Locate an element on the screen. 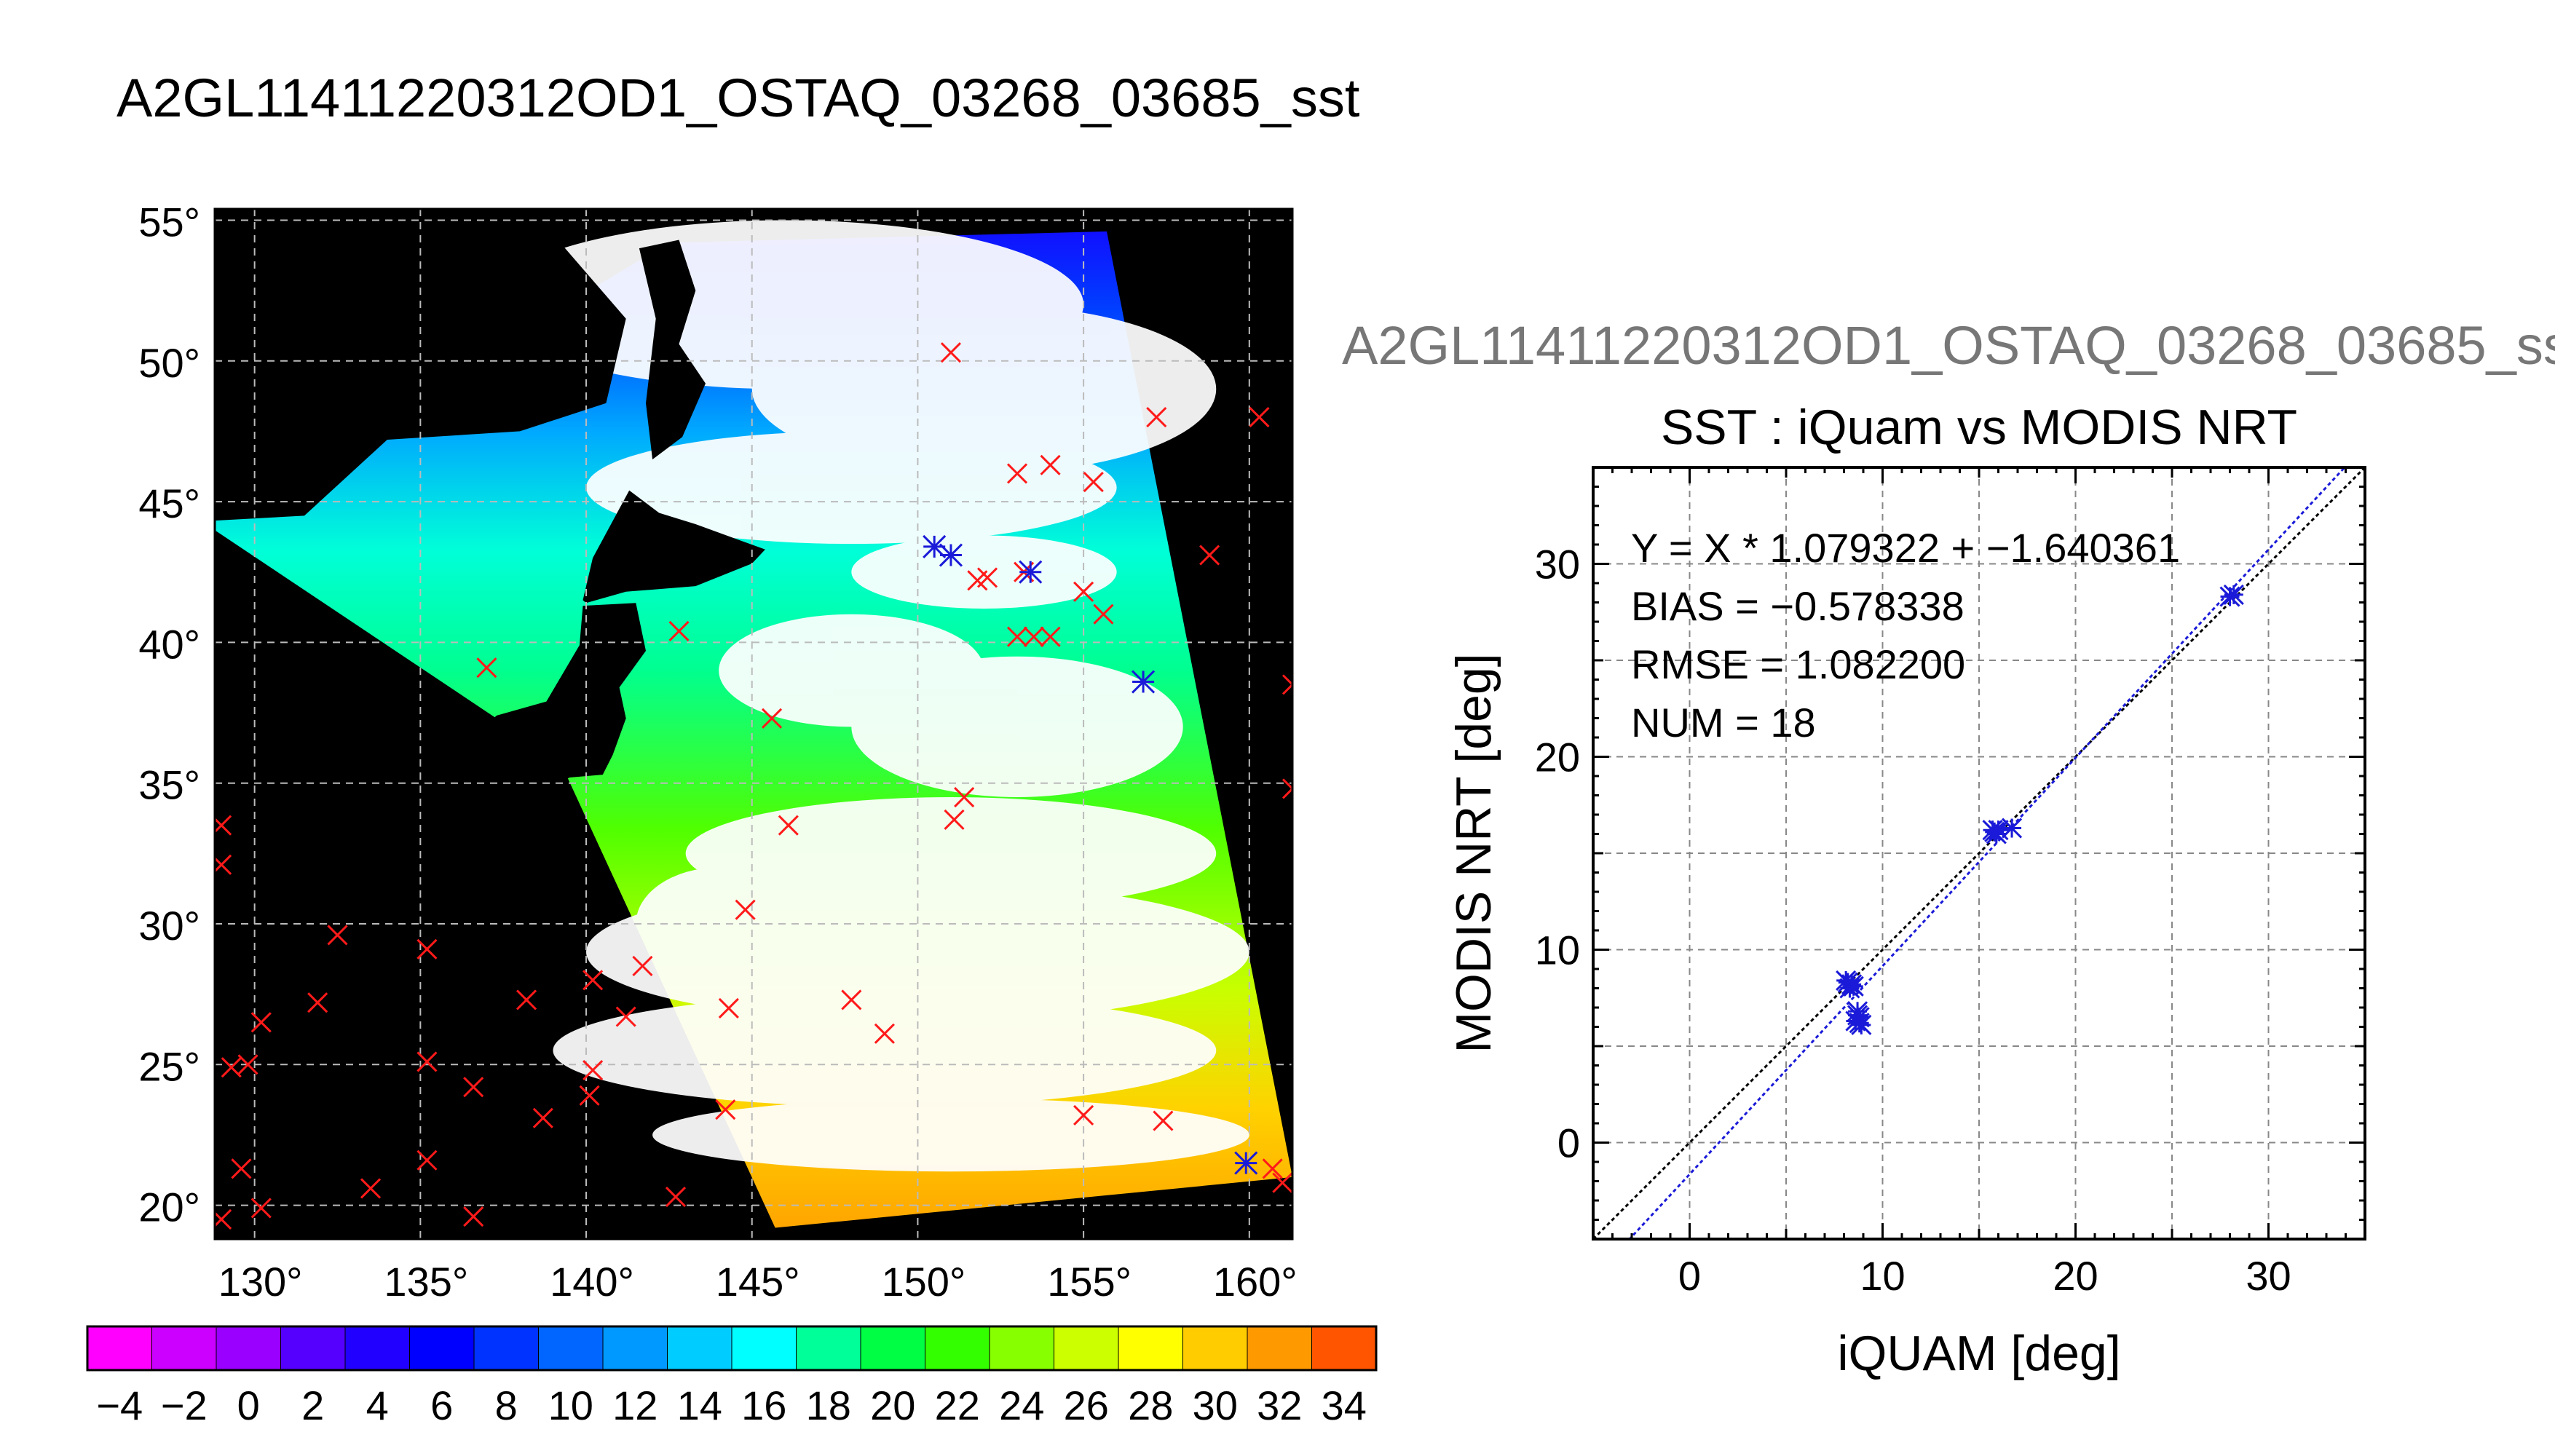 The height and width of the screenshot is (1456, 2555). lat-tick-label: 50° is located at coordinates (169, 363).